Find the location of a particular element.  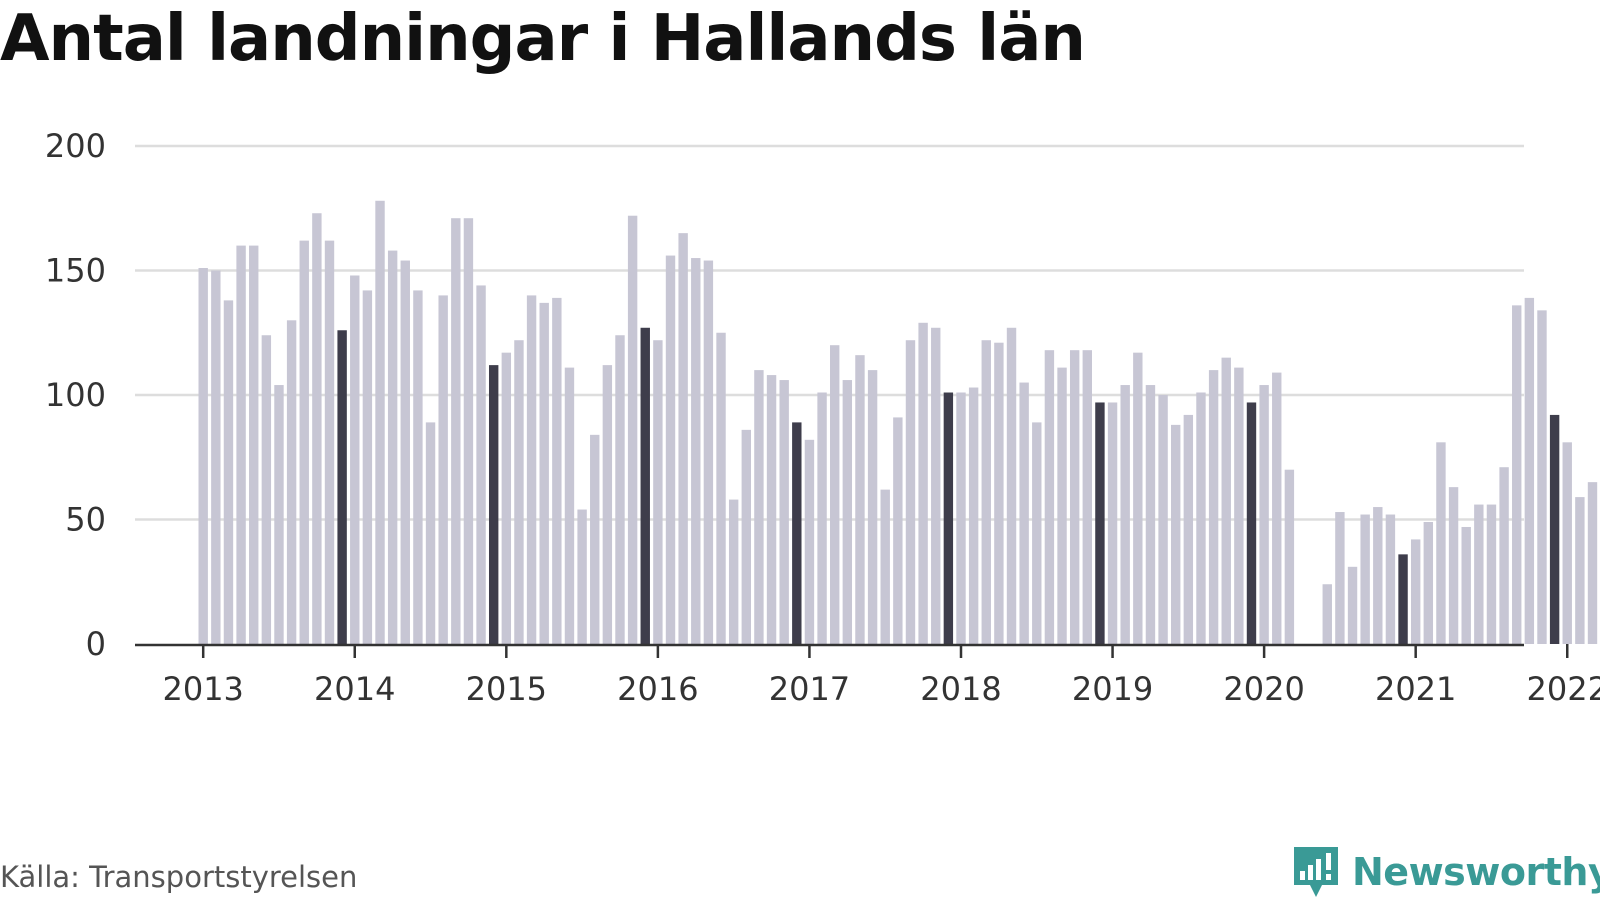

x-tick-label: 2020 is located at coordinates (1263, 689).